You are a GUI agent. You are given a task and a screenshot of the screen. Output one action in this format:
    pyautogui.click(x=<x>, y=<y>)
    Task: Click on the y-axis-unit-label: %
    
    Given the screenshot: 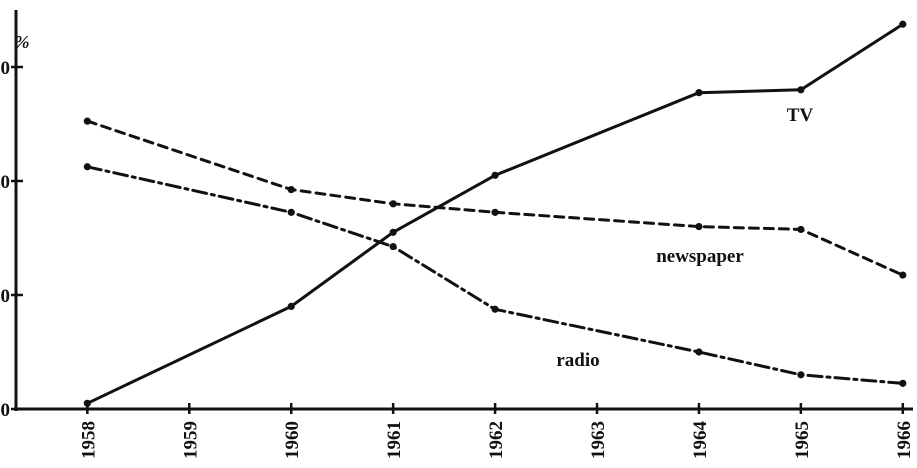 What is the action you would take?
    pyautogui.click(x=22, y=42)
    